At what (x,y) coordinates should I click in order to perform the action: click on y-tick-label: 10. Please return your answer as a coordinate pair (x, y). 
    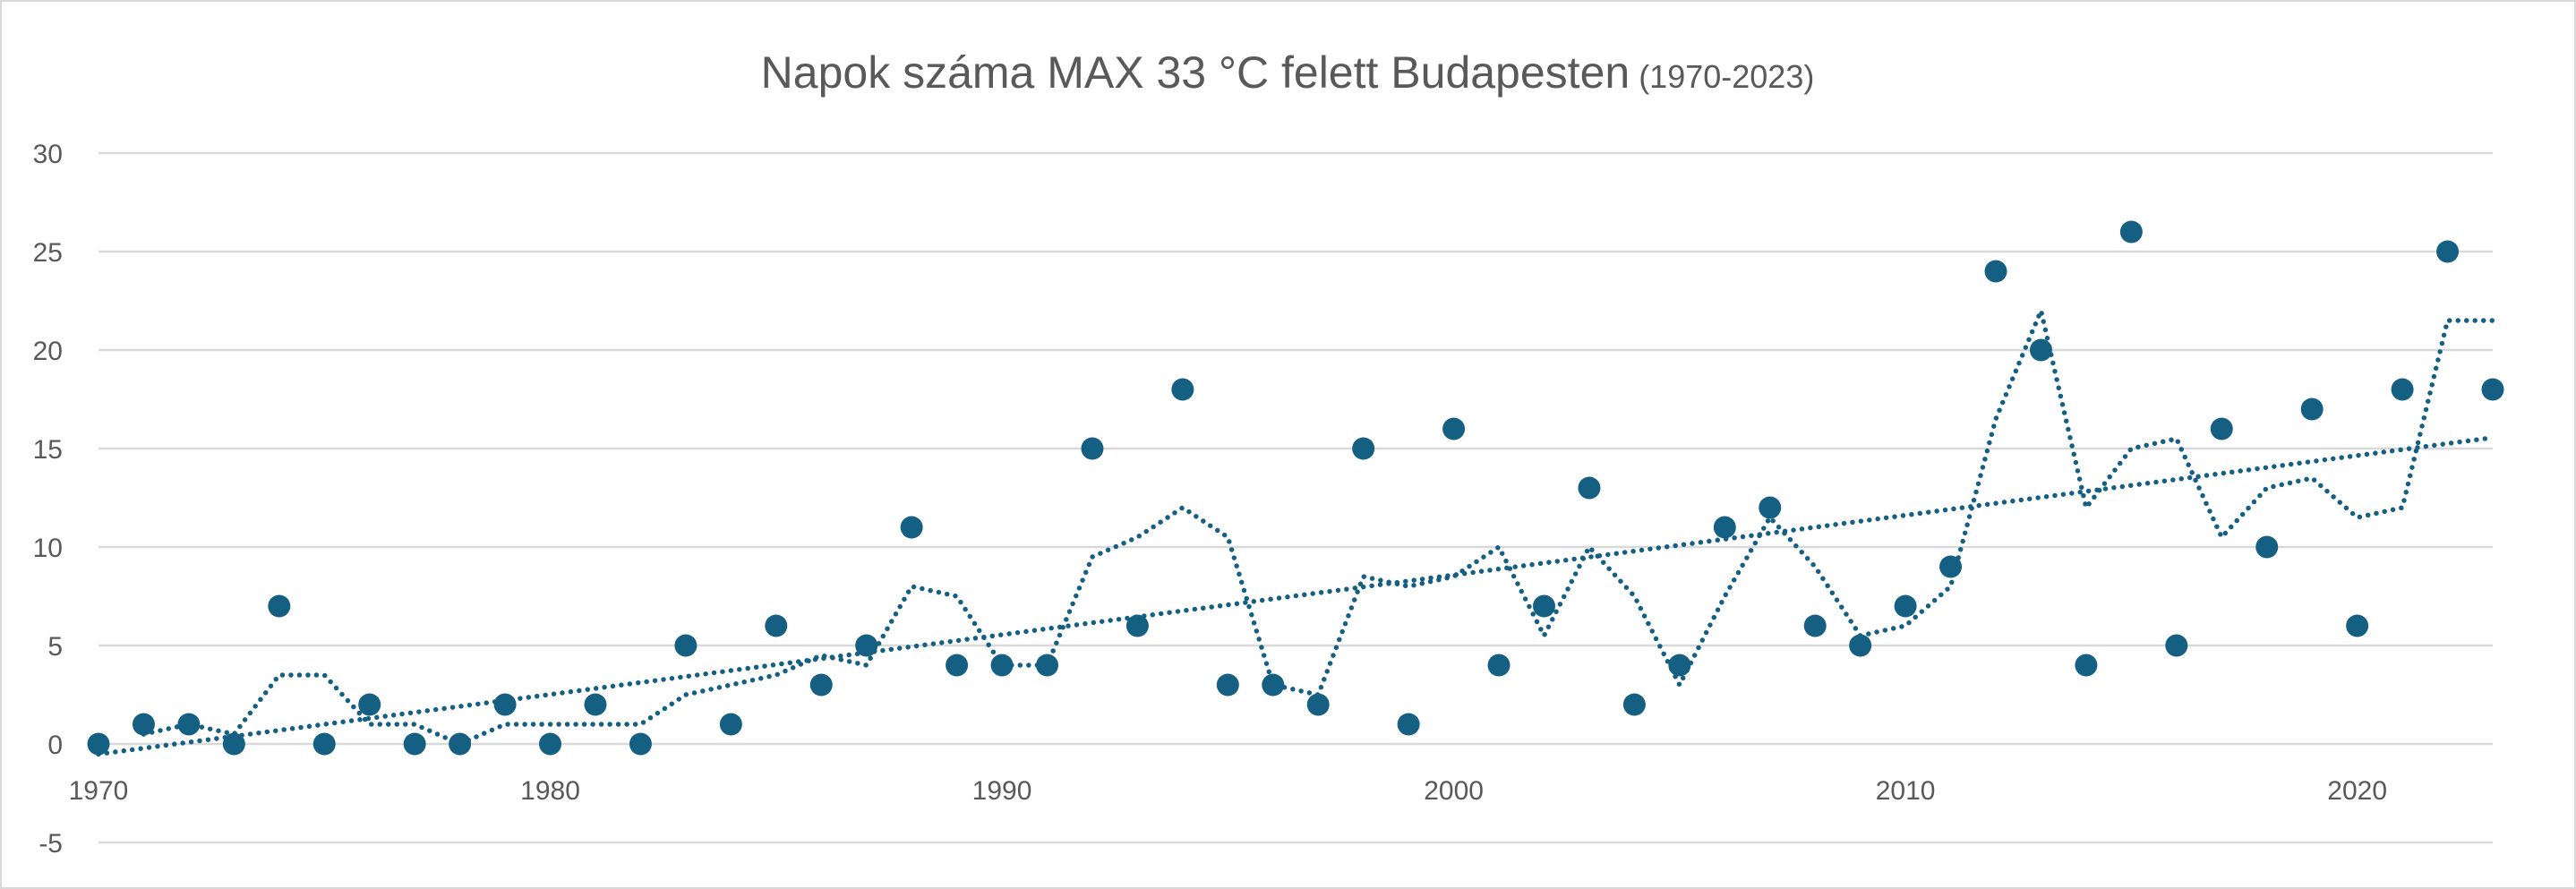
    Looking at the image, I should click on (48, 549).